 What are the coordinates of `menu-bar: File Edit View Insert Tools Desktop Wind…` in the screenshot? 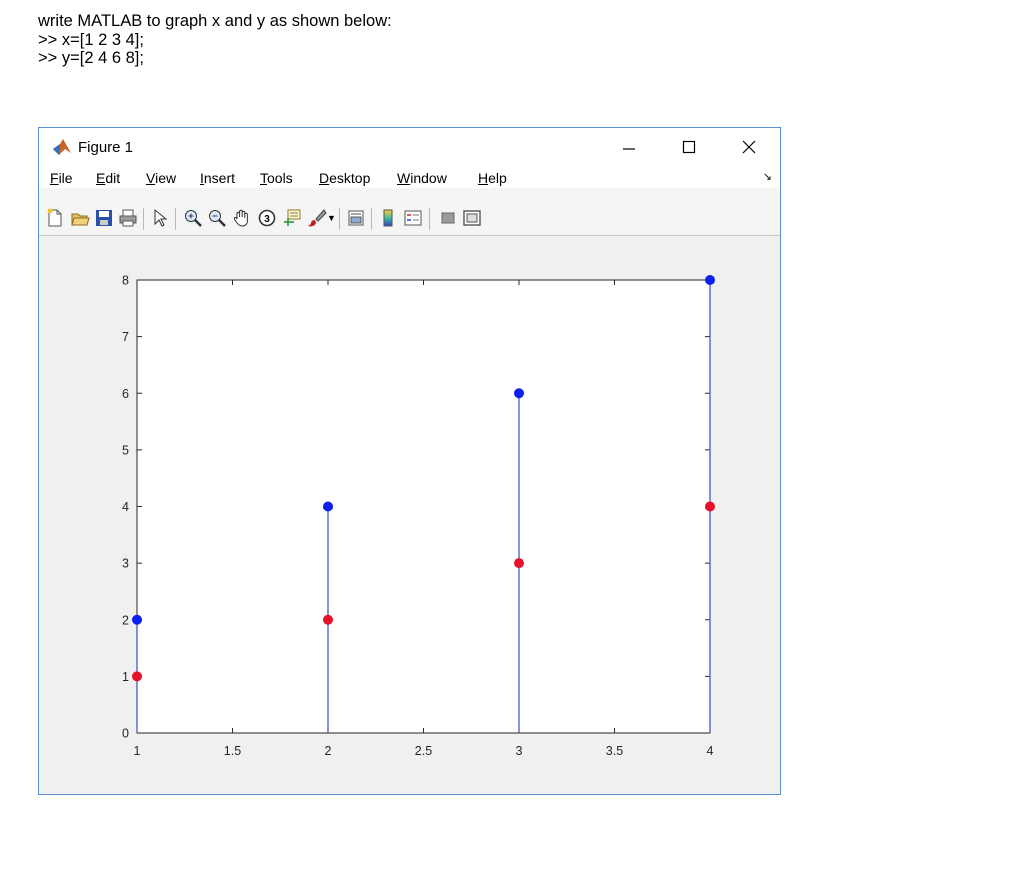 It's located at (409, 177).